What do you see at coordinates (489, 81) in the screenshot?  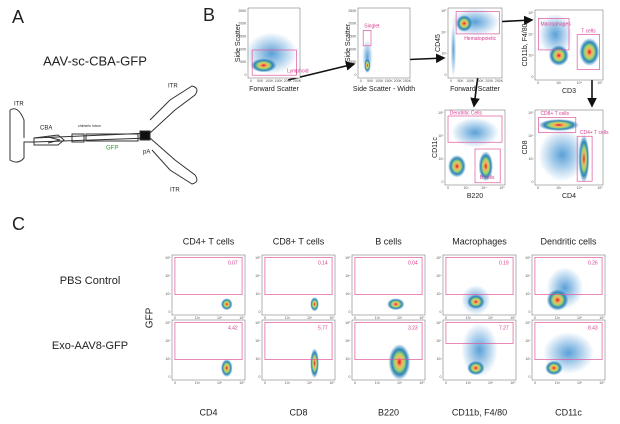 I see `x-tick-label: 200K` at bounding box center [489, 81].